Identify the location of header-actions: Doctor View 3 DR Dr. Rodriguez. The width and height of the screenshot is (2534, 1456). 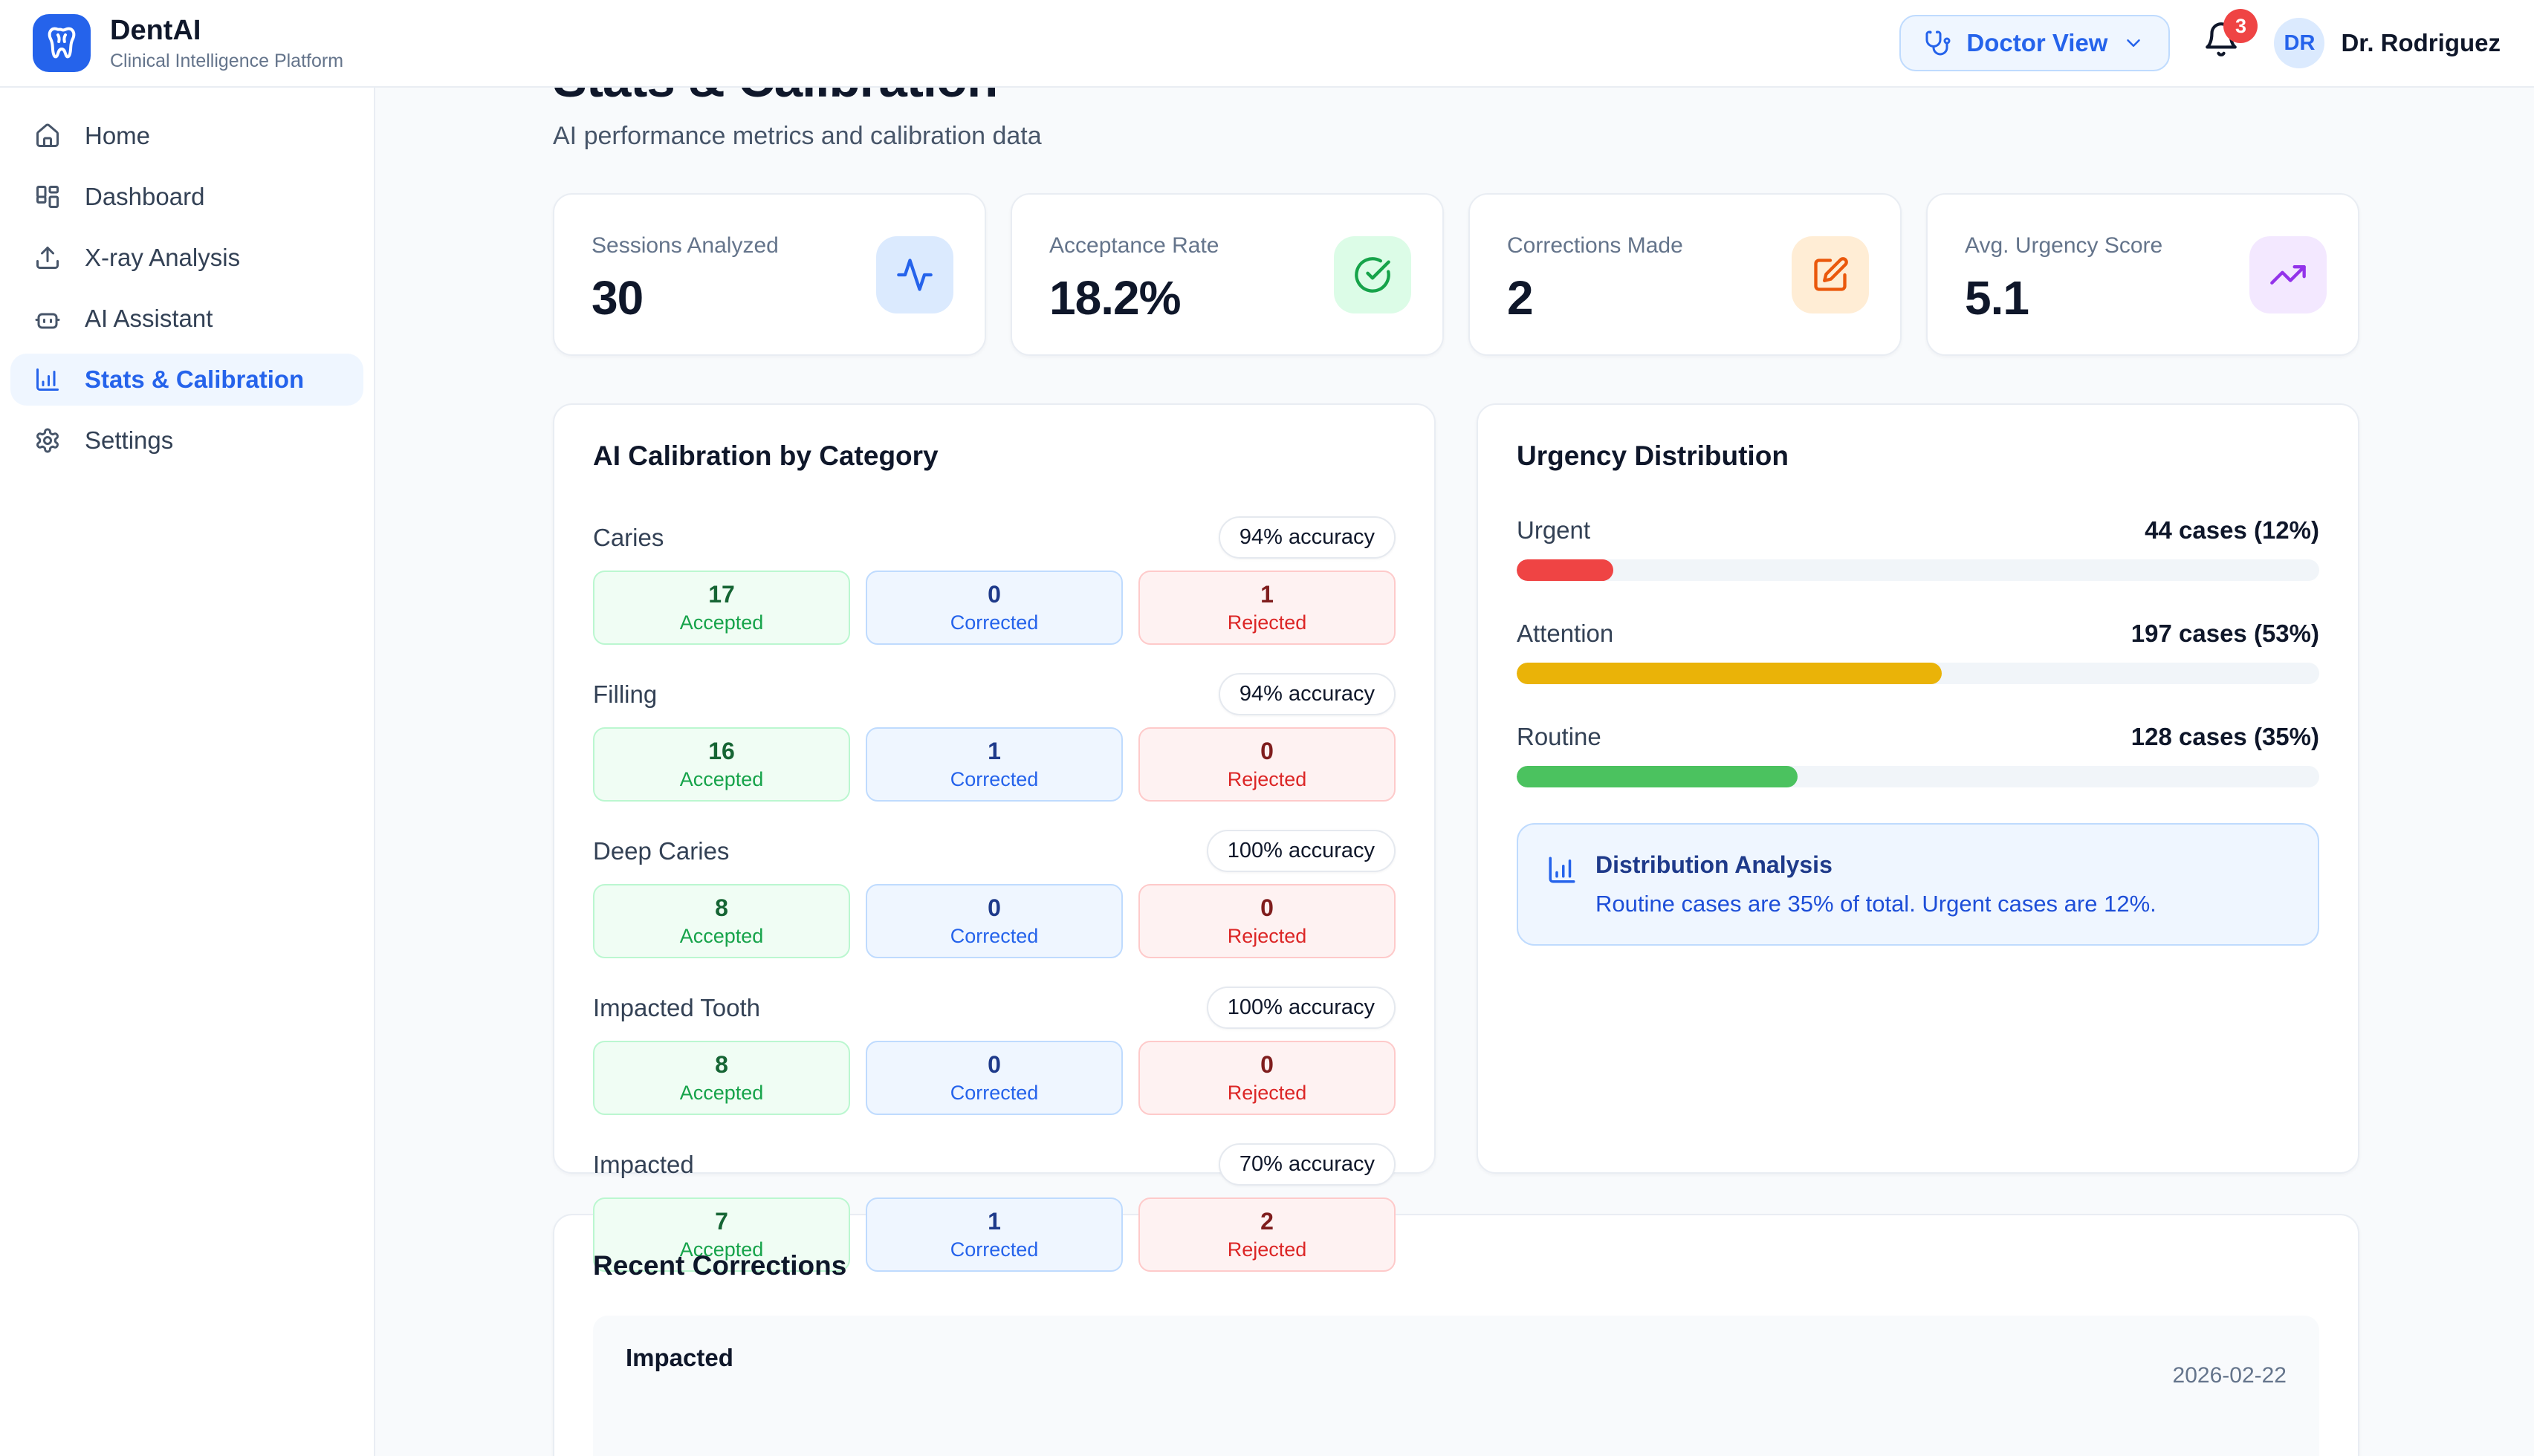
(2200, 40).